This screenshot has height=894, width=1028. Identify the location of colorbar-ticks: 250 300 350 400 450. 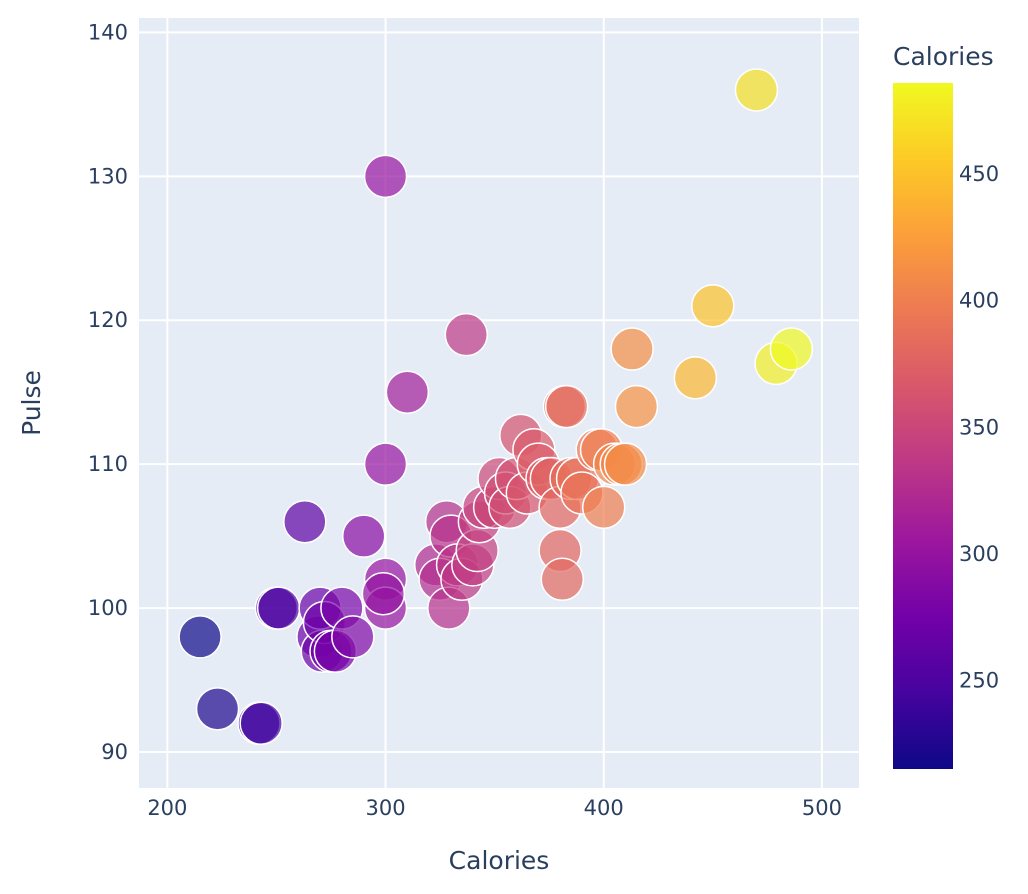
(979, 427).